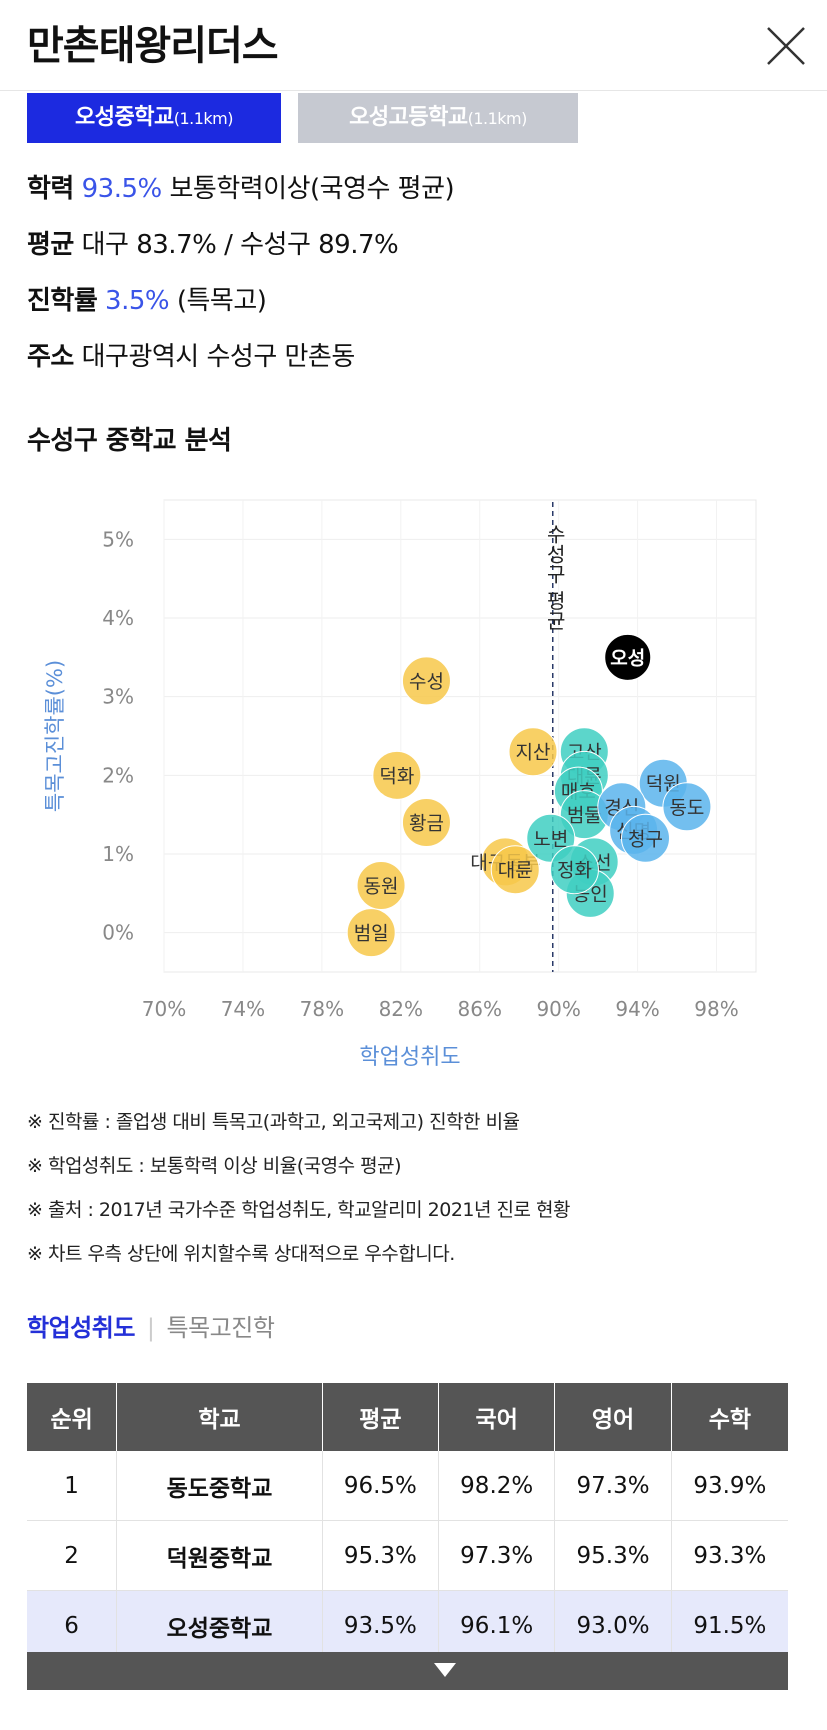 This screenshot has width=827, height=1730. Describe the element at coordinates (729, 1417) in the screenshot. I see `header-math: 수학` at that location.